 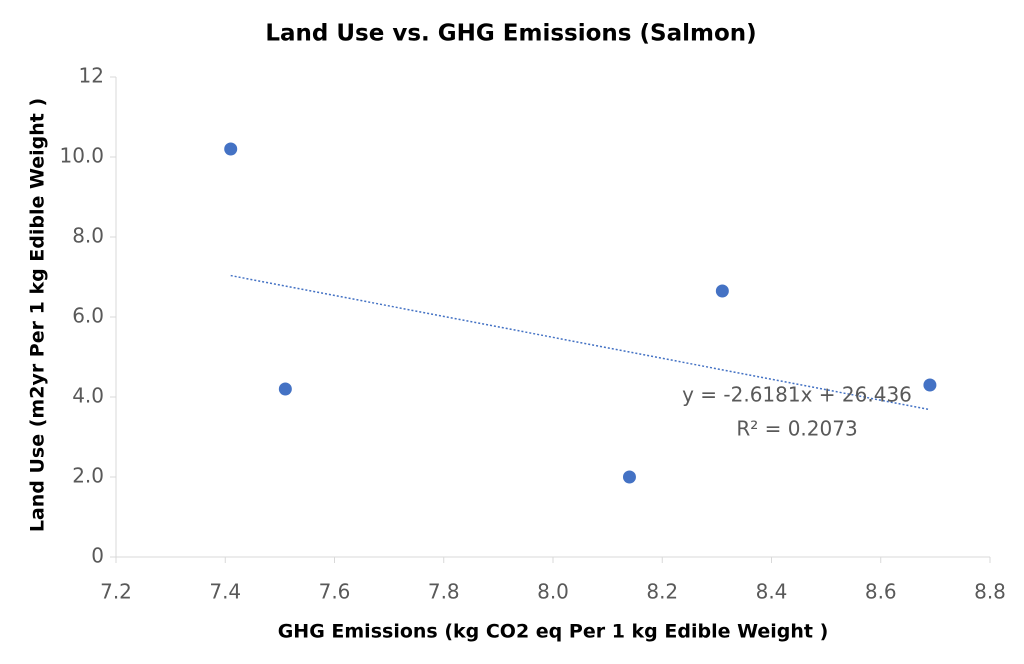 I want to click on x-tick-label: 8.4, so click(x=772, y=592).